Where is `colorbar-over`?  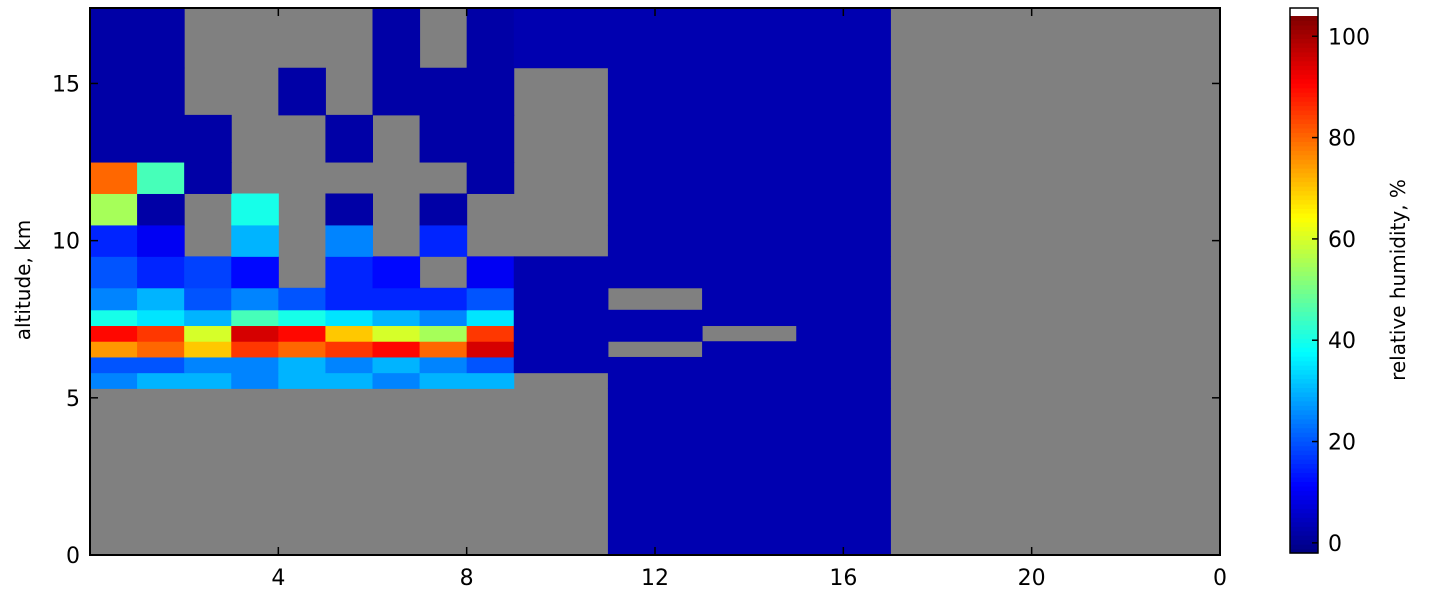 colorbar-over is located at coordinates (1304, 12).